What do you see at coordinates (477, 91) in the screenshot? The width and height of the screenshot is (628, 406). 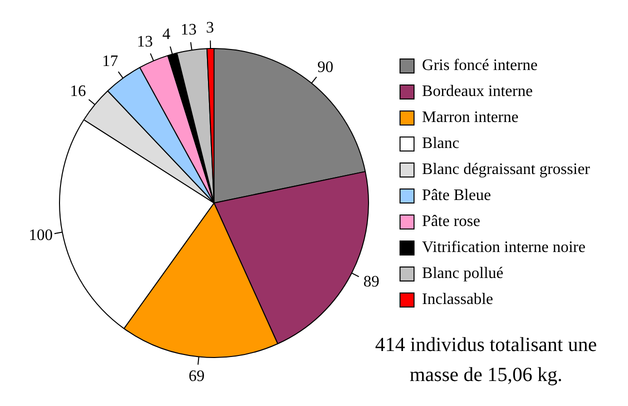 I see `legend-label: Bordeaux interne` at bounding box center [477, 91].